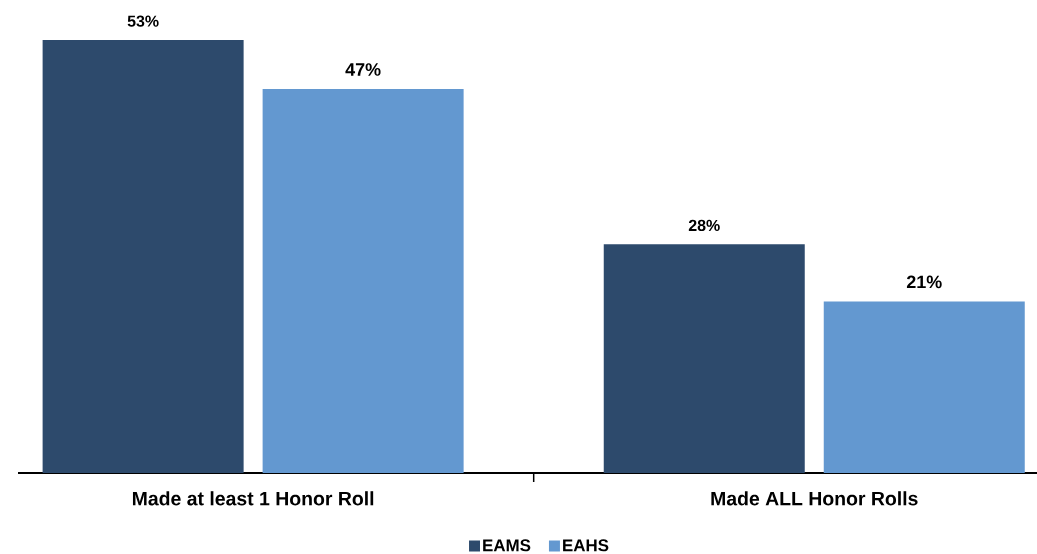  What do you see at coordinates (586, 545) in the screenshot?
I see `legend-label: EAHS` at bounding box center [586, 545].